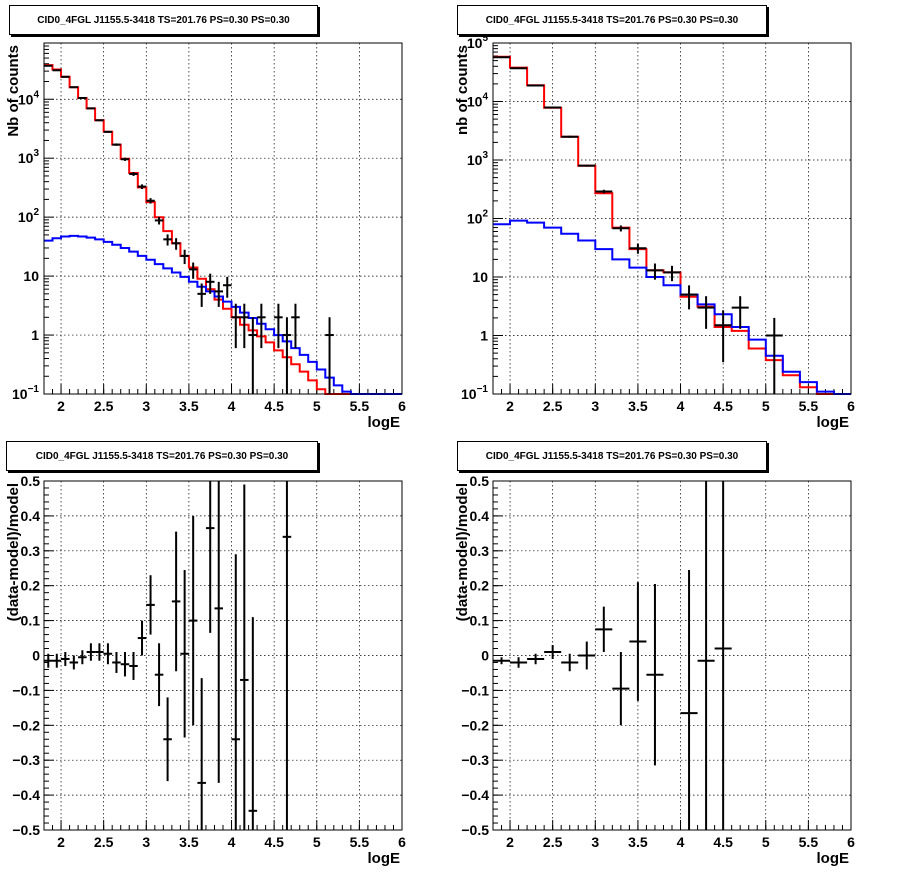 The image size is (898, 875). What do you see at coordinates (462, 90) in the screenshot?
I see `y-axis-label: nb of counts` at bounding box center [462, 90].